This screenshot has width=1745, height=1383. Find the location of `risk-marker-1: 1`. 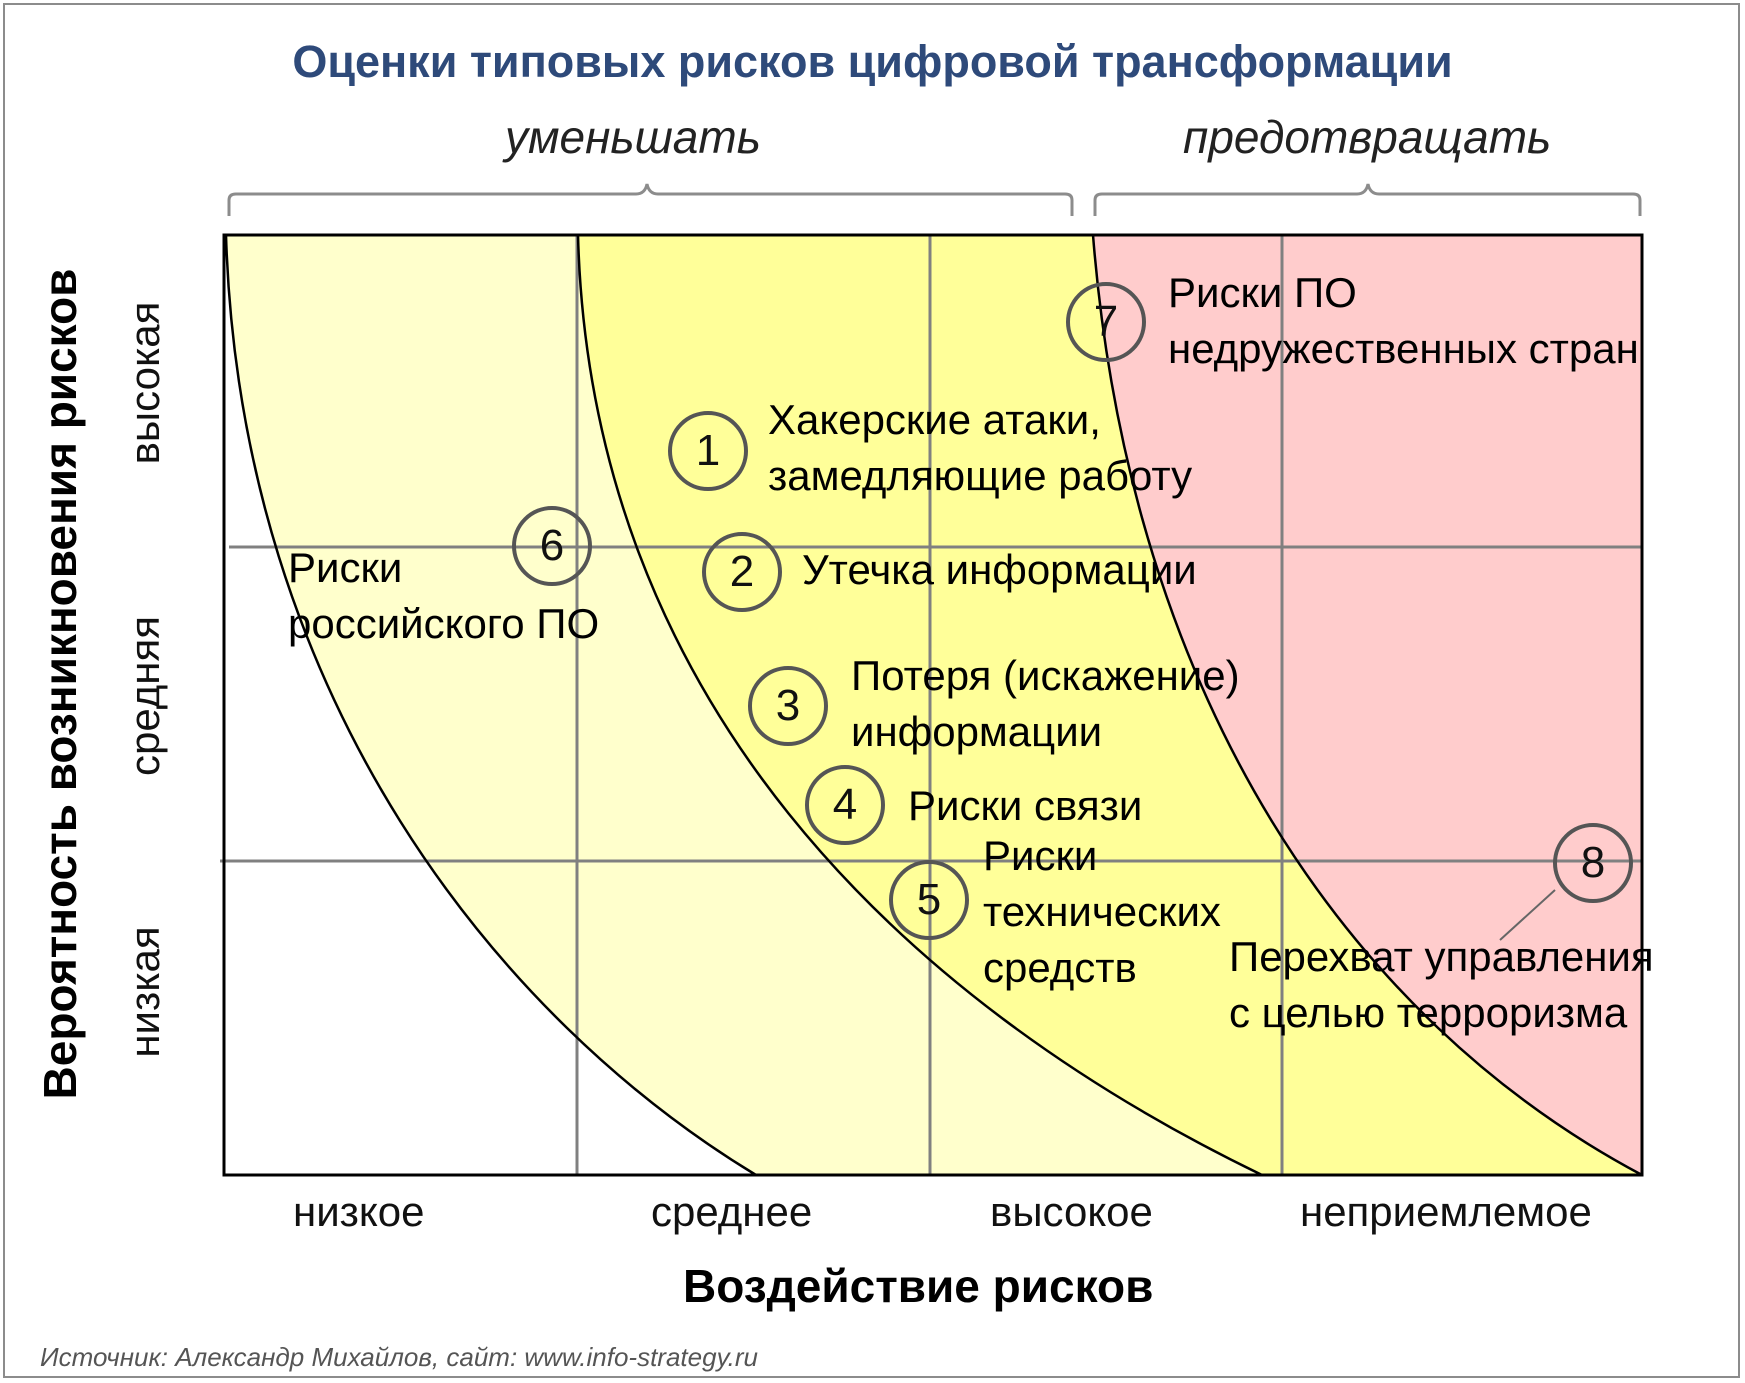

risk-marker-1: 1 is located at coordinates (708, 451).